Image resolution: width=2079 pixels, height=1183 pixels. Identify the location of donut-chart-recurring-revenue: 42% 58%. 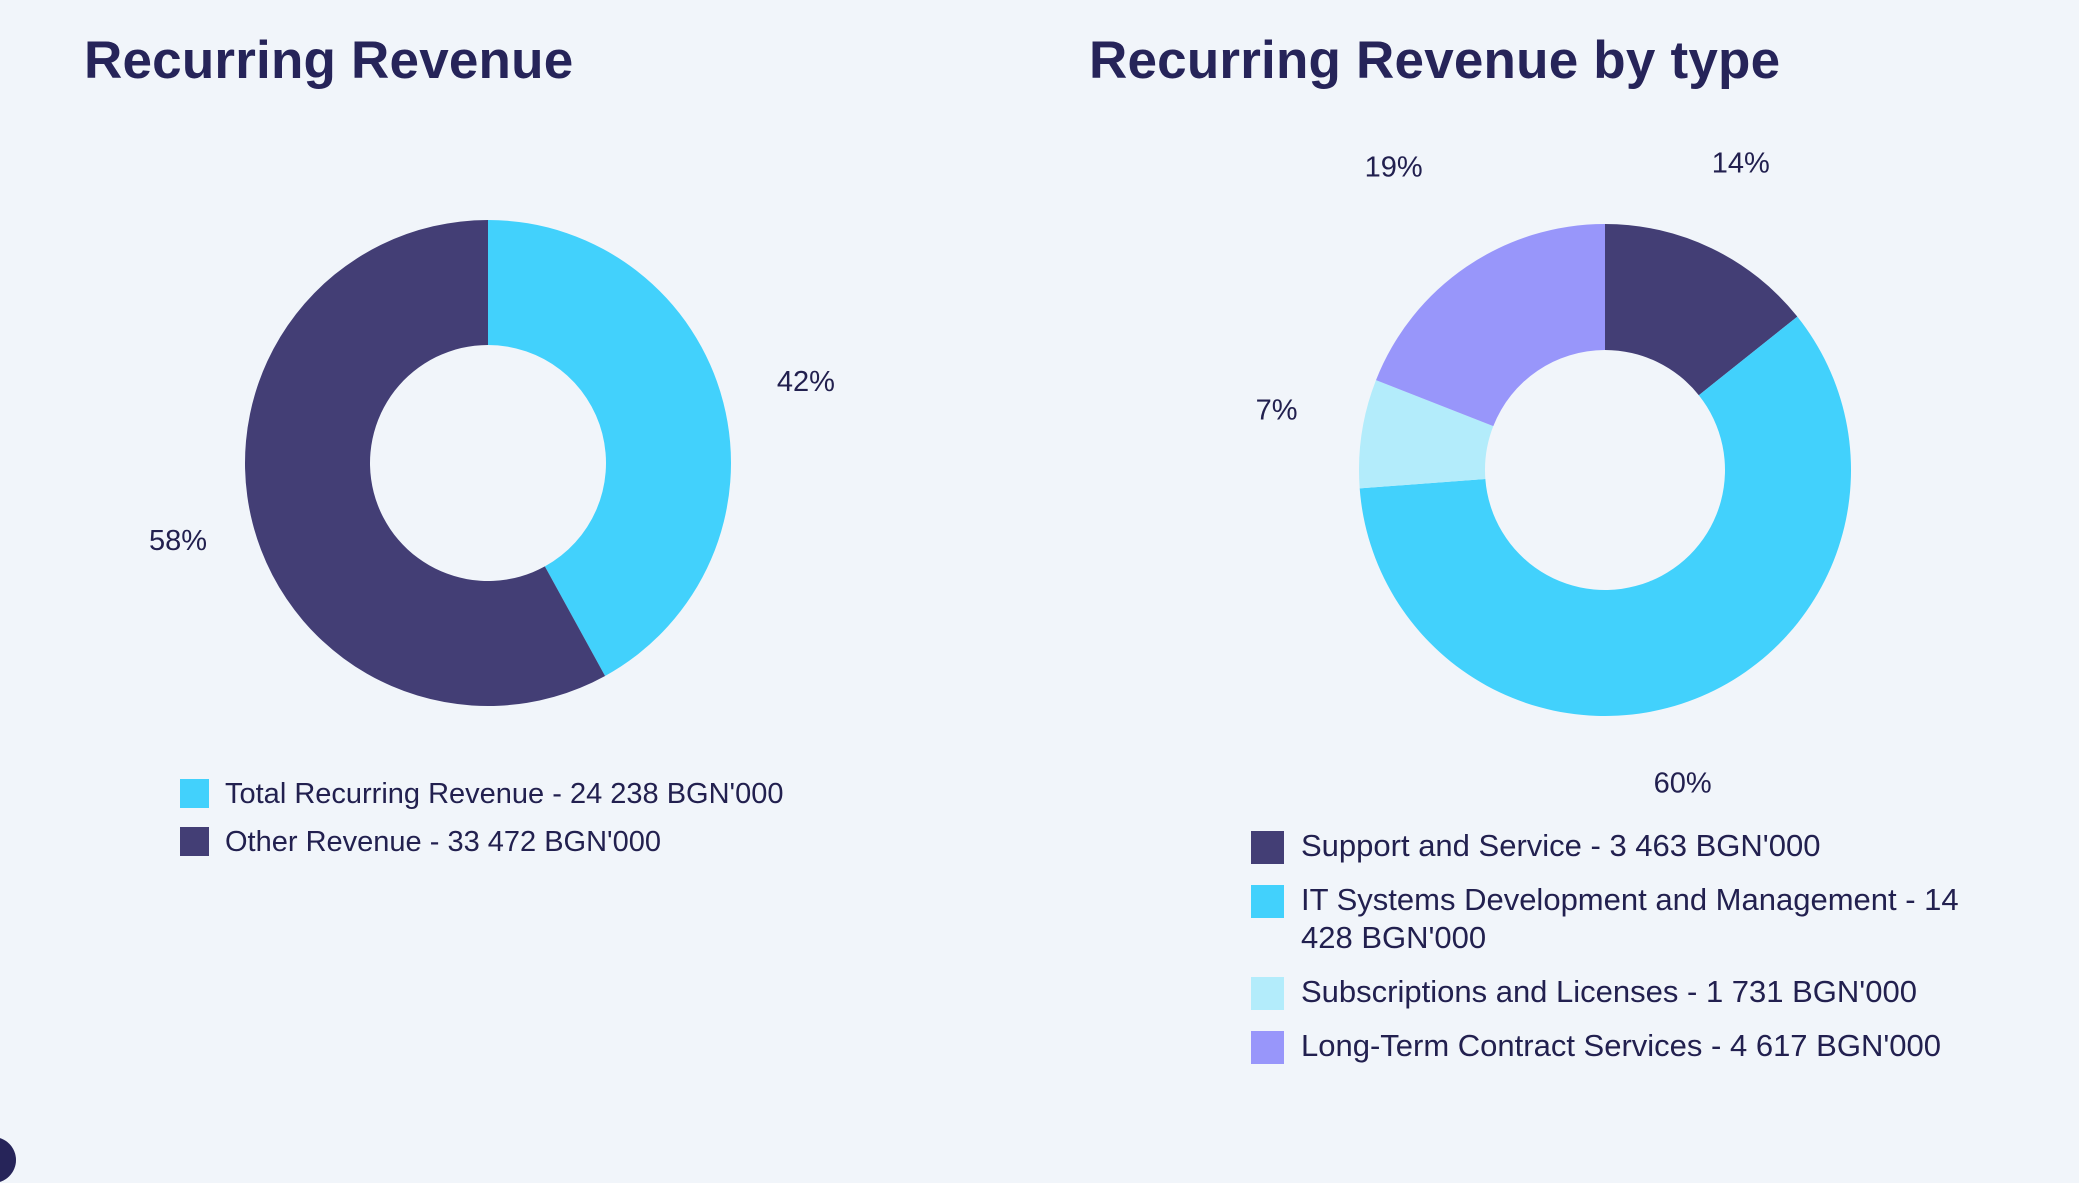
(492, 463).